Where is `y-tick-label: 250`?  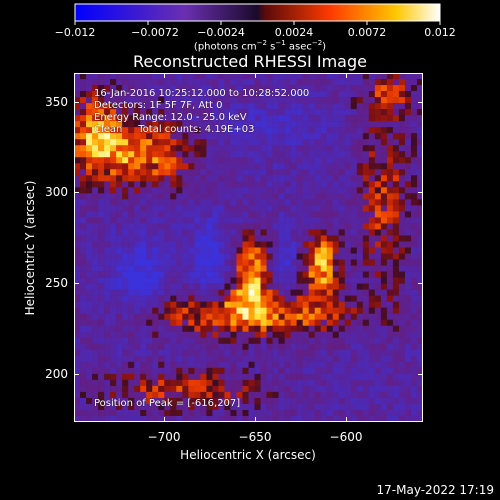
y-tick-label: 250 is located at coordinates (56, 283).